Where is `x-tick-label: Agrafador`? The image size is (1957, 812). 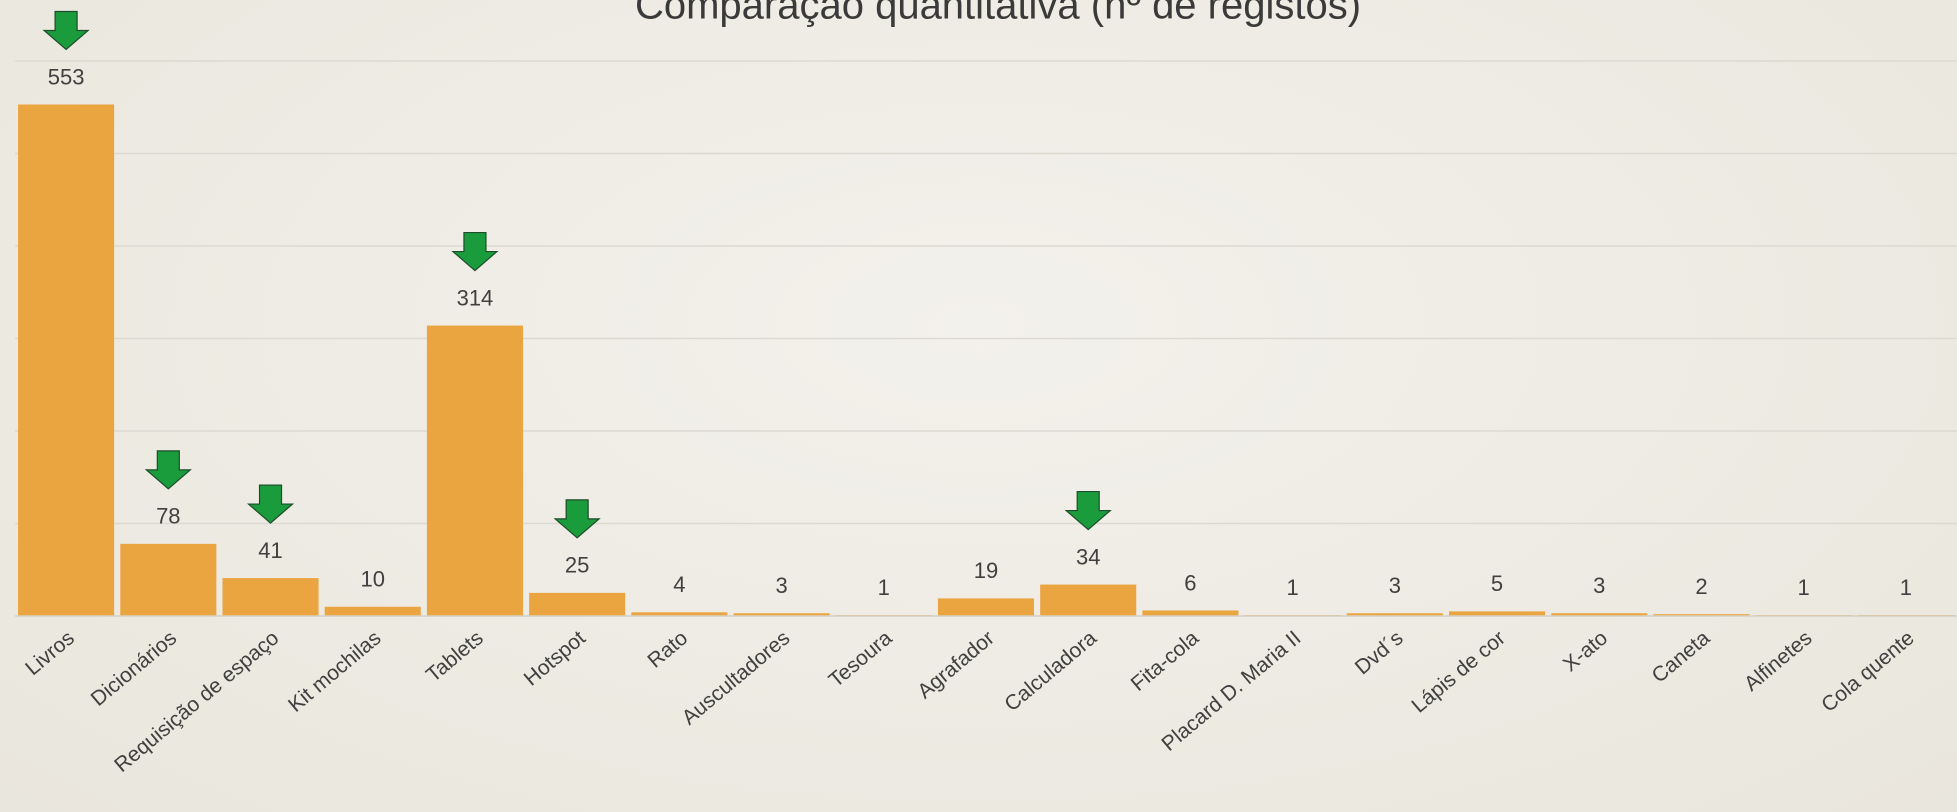
x-tick-label: Agrafador is located at coordinates (955, 664).